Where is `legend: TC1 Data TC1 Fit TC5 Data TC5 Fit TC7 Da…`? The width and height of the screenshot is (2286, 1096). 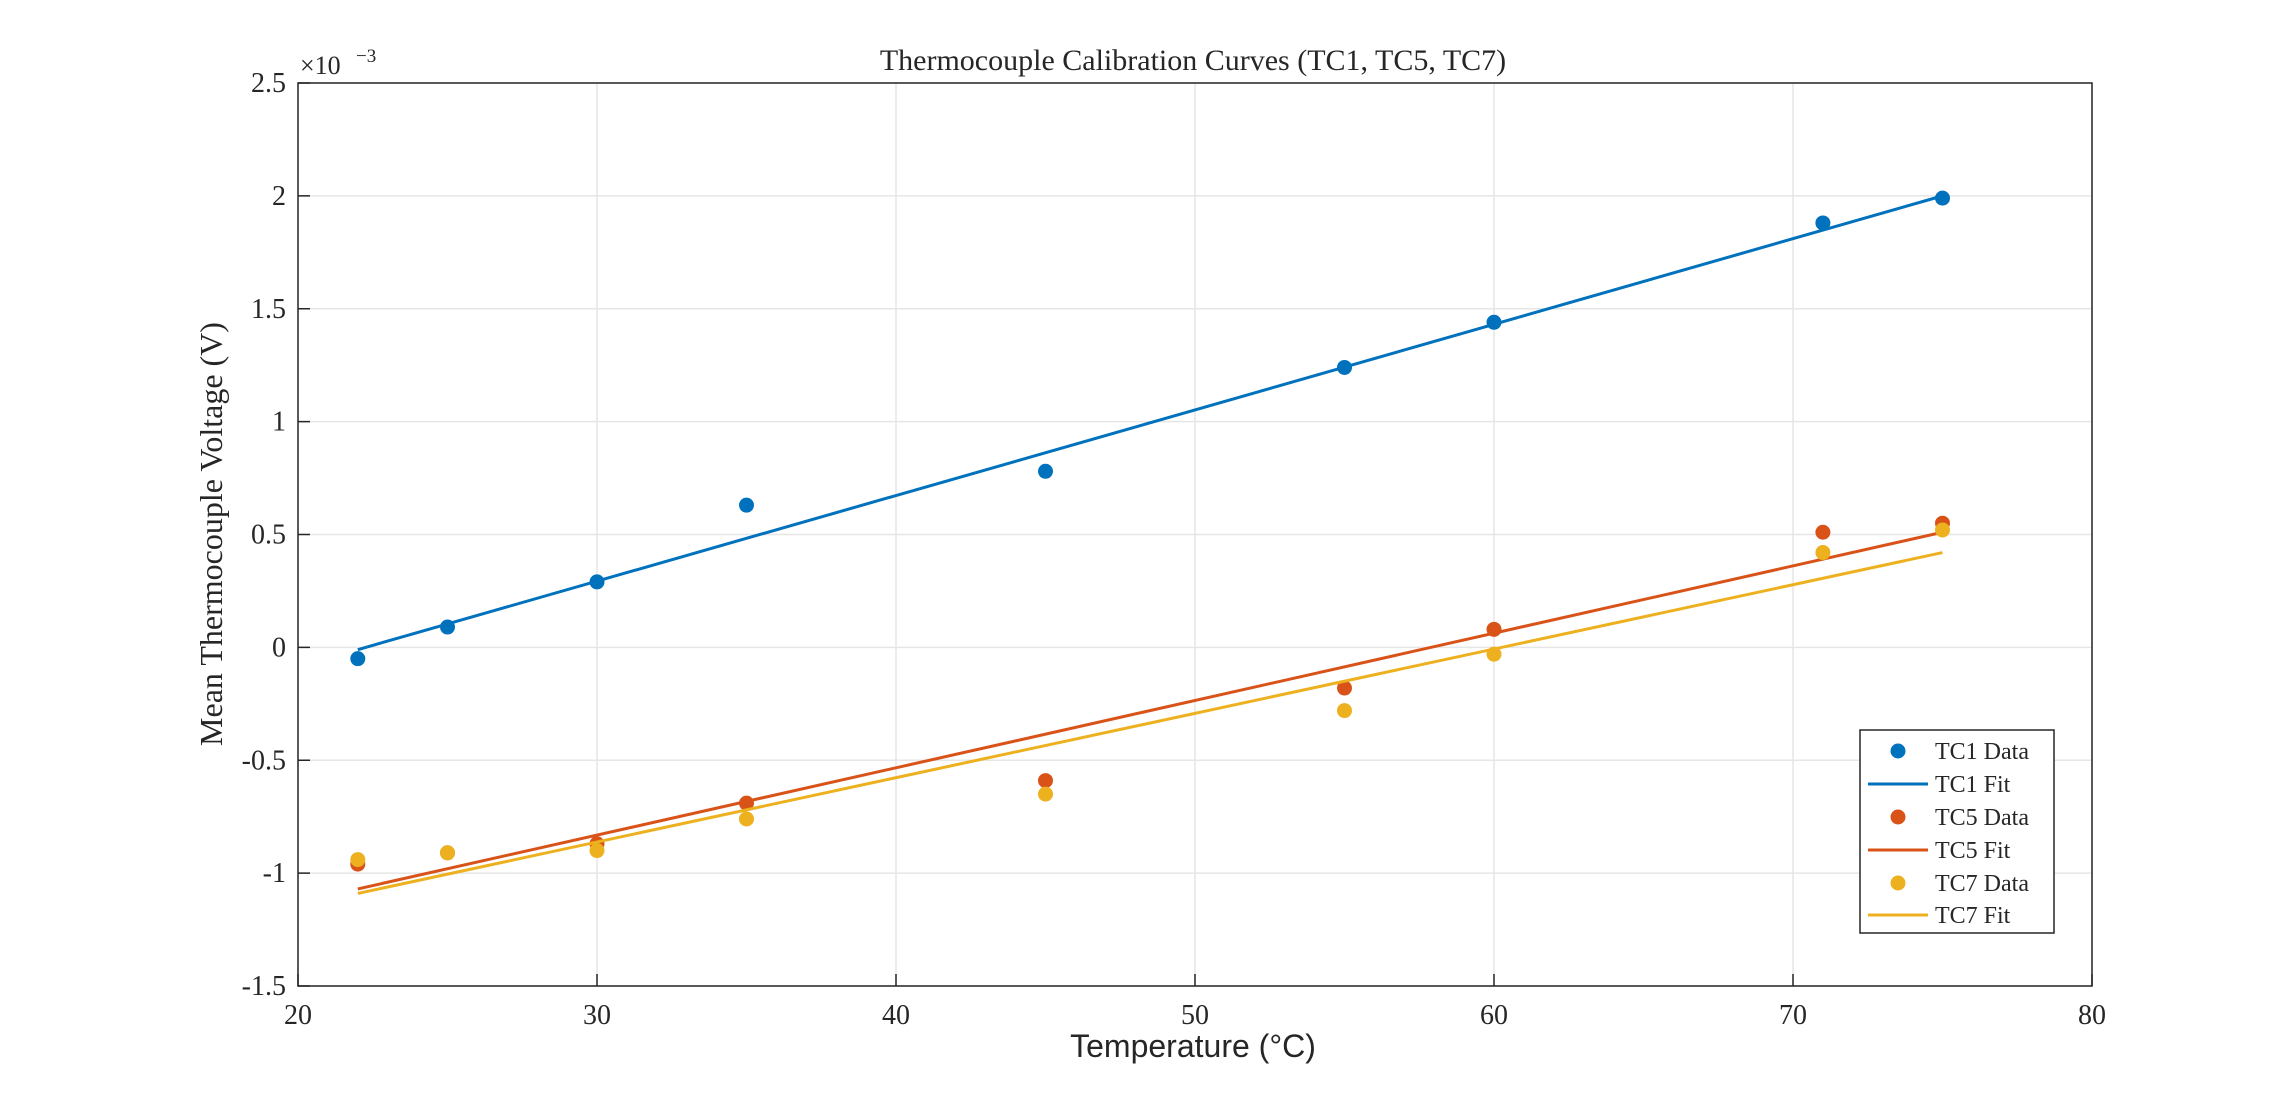 legend: TC1 Data TC1 Fit TC5 Data TC5 Fit TC7 Da… is located at coordinates (1957, 831).